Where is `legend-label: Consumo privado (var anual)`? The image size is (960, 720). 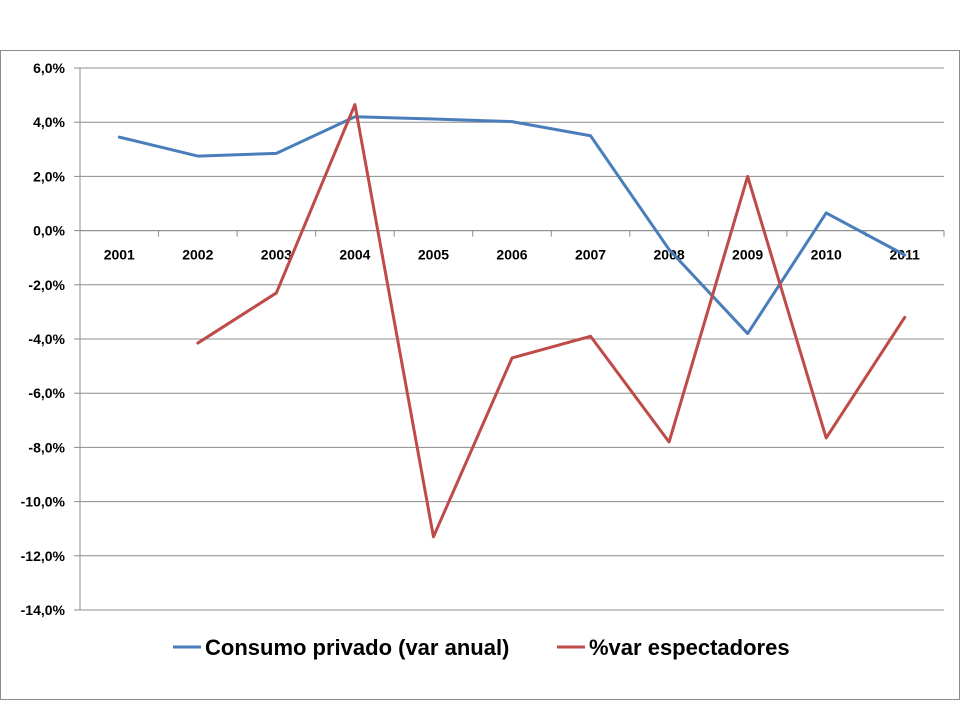 legend-label: Consumo privado (var anual) is located at coordinates (357, 647).